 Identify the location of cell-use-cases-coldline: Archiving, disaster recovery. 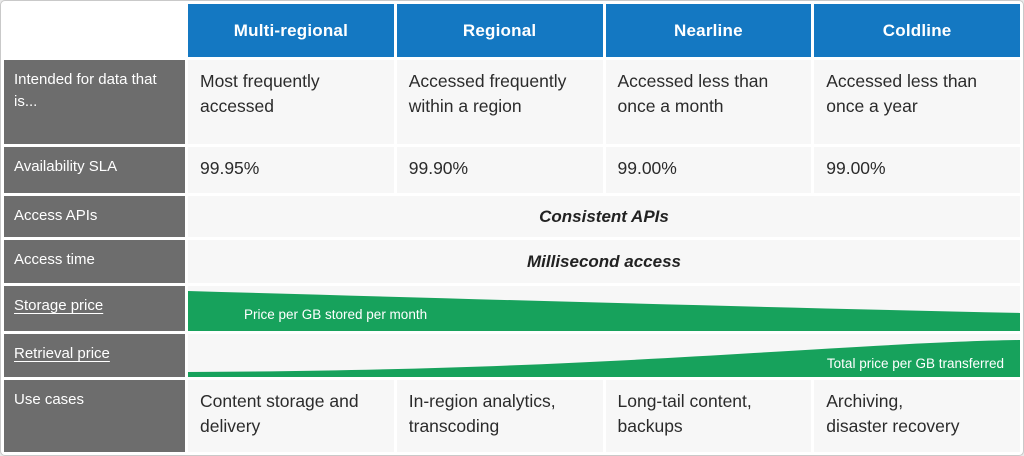
(917, 416).